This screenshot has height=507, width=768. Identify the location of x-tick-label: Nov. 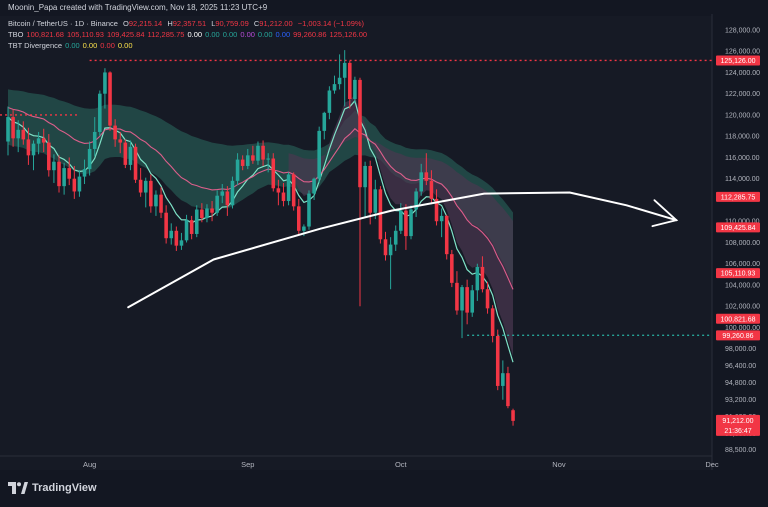
(559, 464).